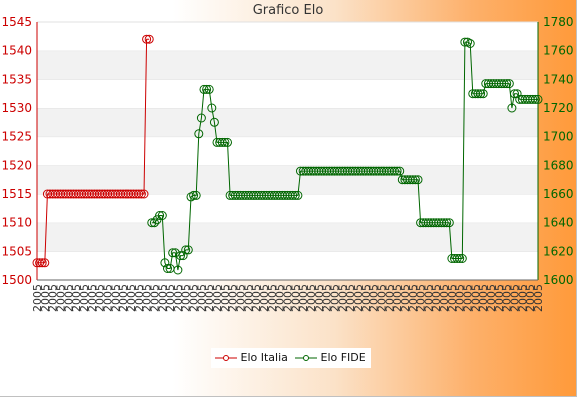 This screenshot has height=400, width=580. Describe the element at coordinates (16, 137) in the screenshot. I see `y-left-tick-label: 1525` at that location.